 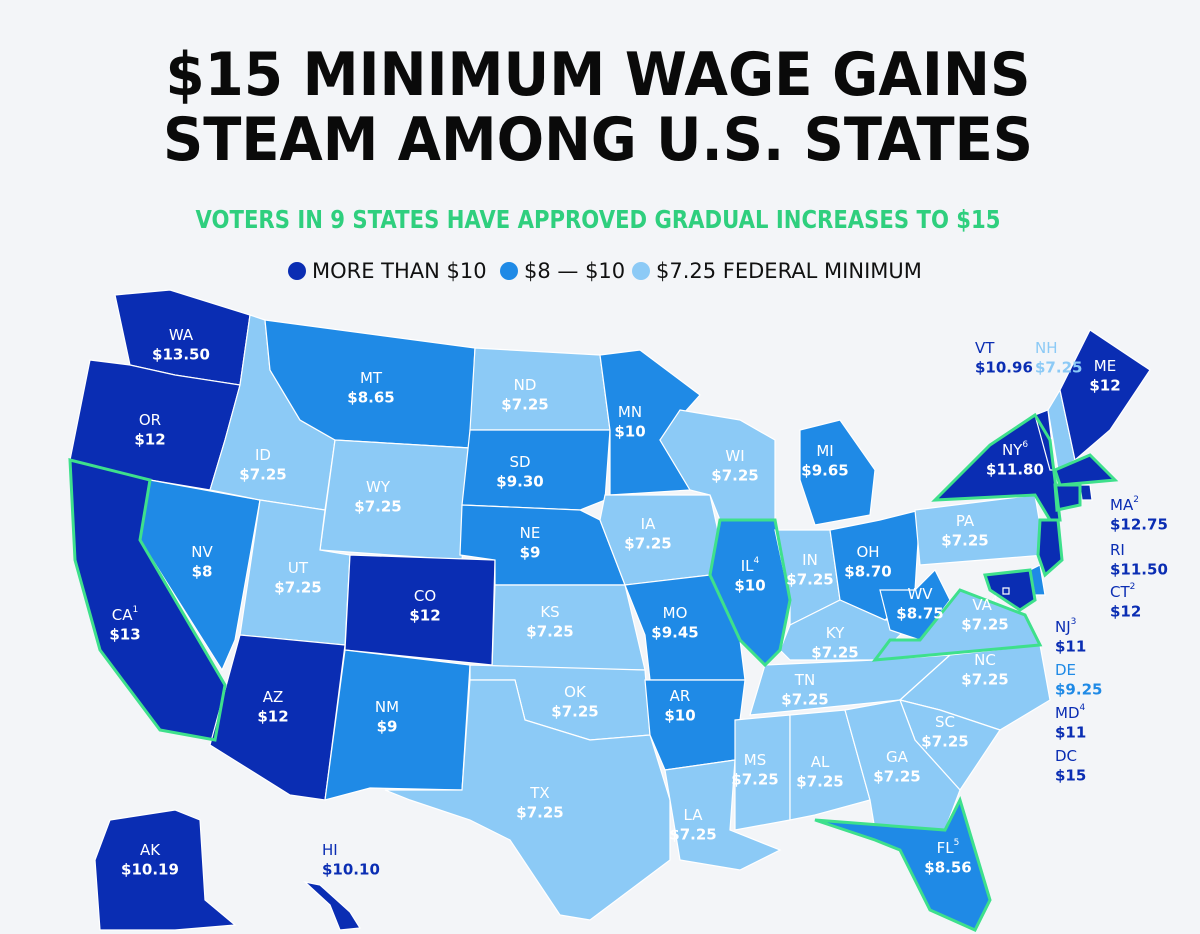 I want to click on legend-label: $8 — $10, so click(x=574, y=271).